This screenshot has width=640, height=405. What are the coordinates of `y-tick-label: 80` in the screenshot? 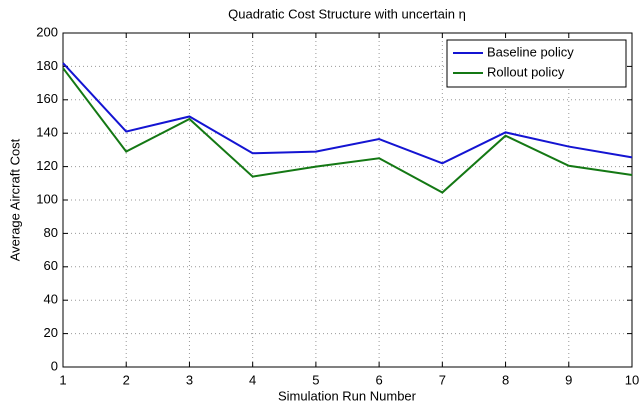 It's located at (51, 232).